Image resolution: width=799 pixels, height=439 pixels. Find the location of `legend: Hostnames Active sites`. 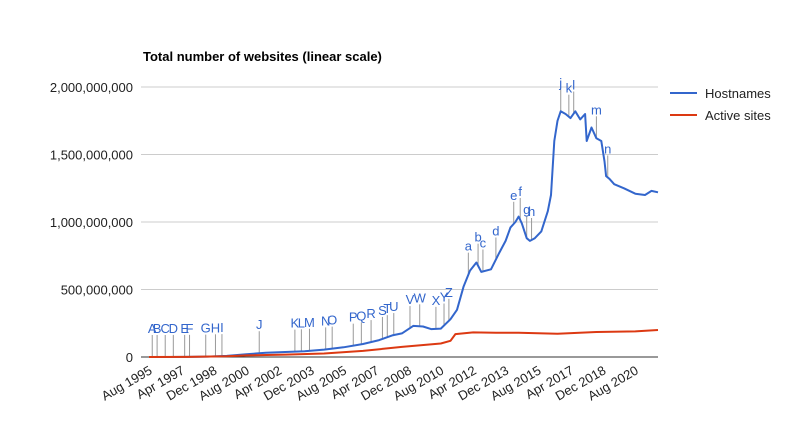

legend: Hostnames Active sites is located at coordinates (720, 104).